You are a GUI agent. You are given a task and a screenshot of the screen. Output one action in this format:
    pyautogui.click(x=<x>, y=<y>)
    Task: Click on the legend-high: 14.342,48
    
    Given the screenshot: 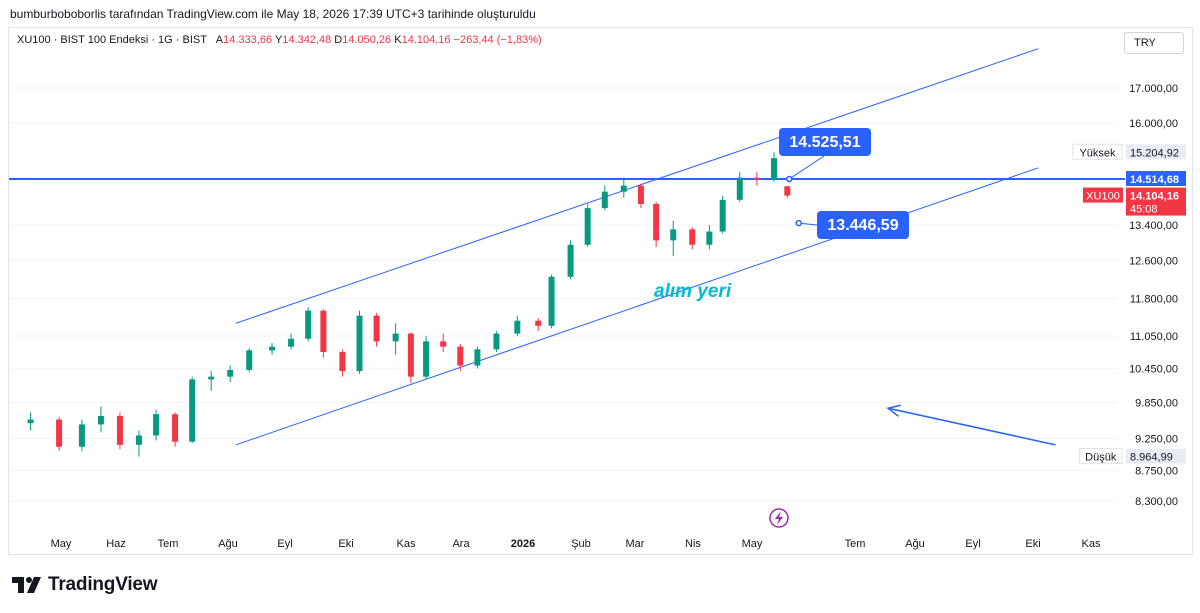 What is the action you would take?
    pyautogui.click(x=307, y=40)
    